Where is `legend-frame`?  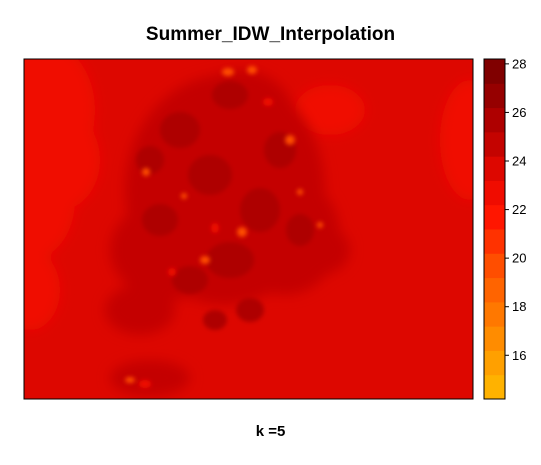
legend-frame is located at coordinates (494, 229).